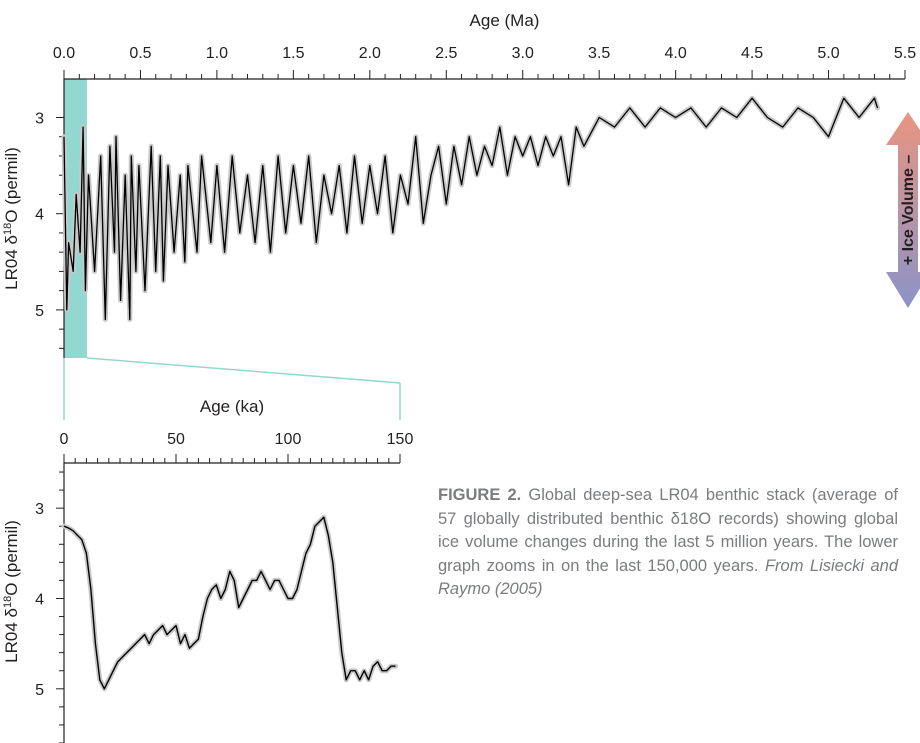 The width and height of the screenshot is (920, 743). Describe the element at coordinates (11, 218) in the screenshot. I see `top-y-axis-title: LR04 δ18O (permil)` at that location.